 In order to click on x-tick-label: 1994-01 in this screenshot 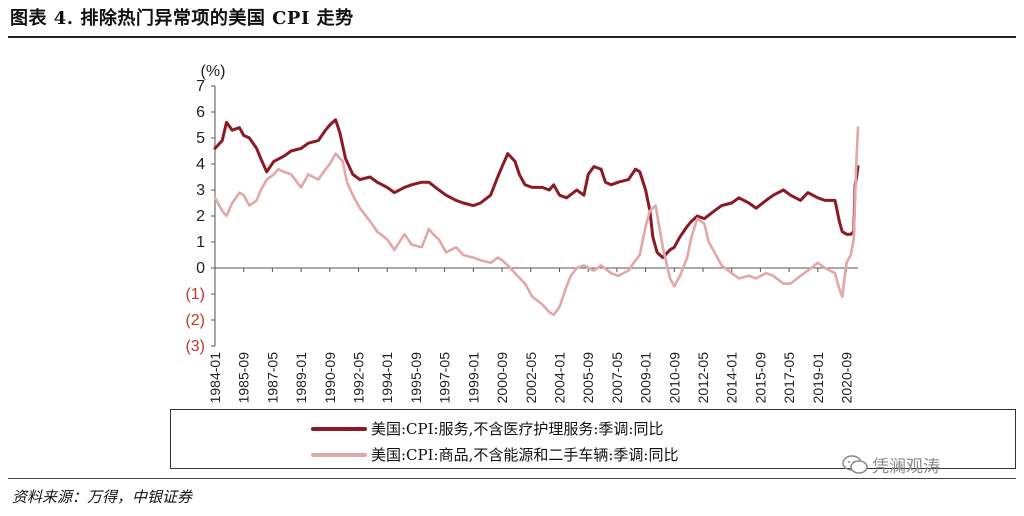, I will do `click(387, 378)`.